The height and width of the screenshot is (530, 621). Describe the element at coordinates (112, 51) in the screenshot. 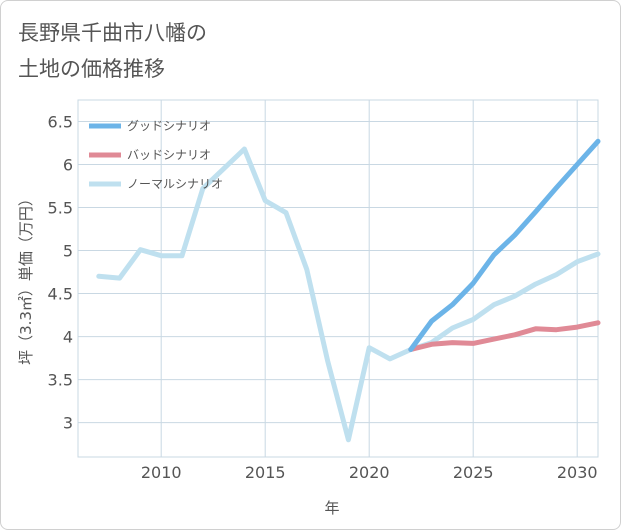

I see `chart-title: 長野県千曲市八幡の 土地の価格推移` at that location.